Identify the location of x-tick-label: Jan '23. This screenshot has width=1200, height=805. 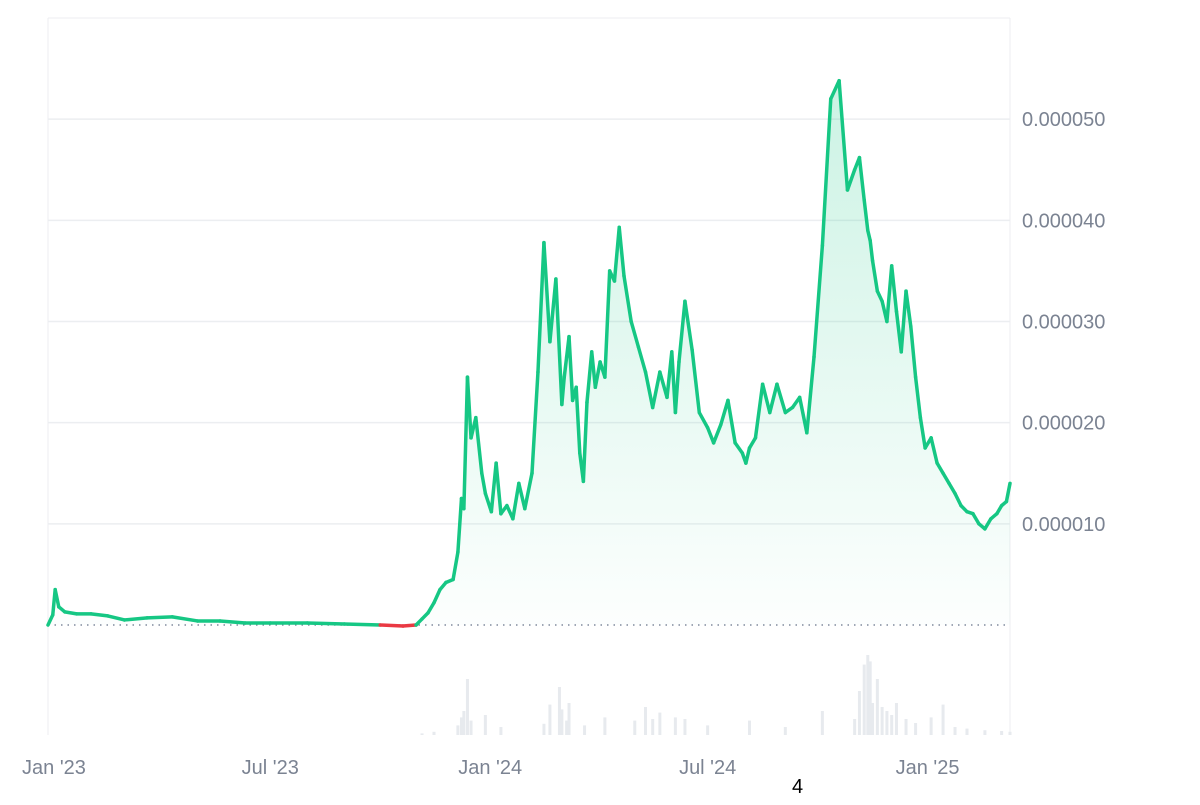
(54, 768).